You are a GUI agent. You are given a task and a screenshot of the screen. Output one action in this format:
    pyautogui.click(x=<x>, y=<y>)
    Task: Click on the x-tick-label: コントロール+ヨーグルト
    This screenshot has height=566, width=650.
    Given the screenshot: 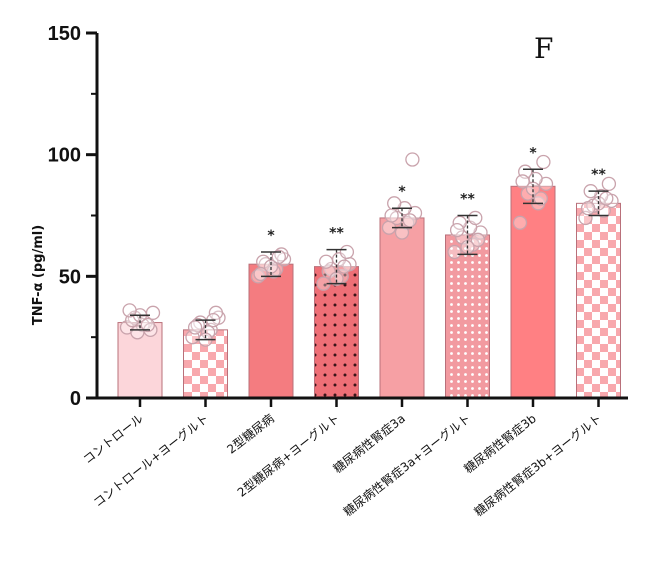 What is the action you would take?
    pyautogui.click(x=151, y=460)
    